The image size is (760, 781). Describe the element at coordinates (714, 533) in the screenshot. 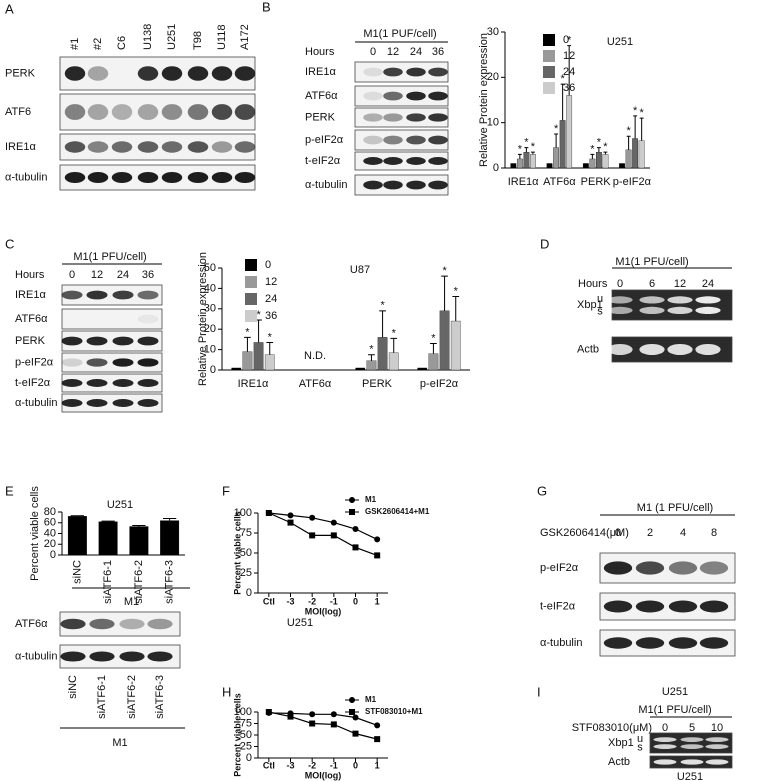

I see `lane-label: 8` at that location.